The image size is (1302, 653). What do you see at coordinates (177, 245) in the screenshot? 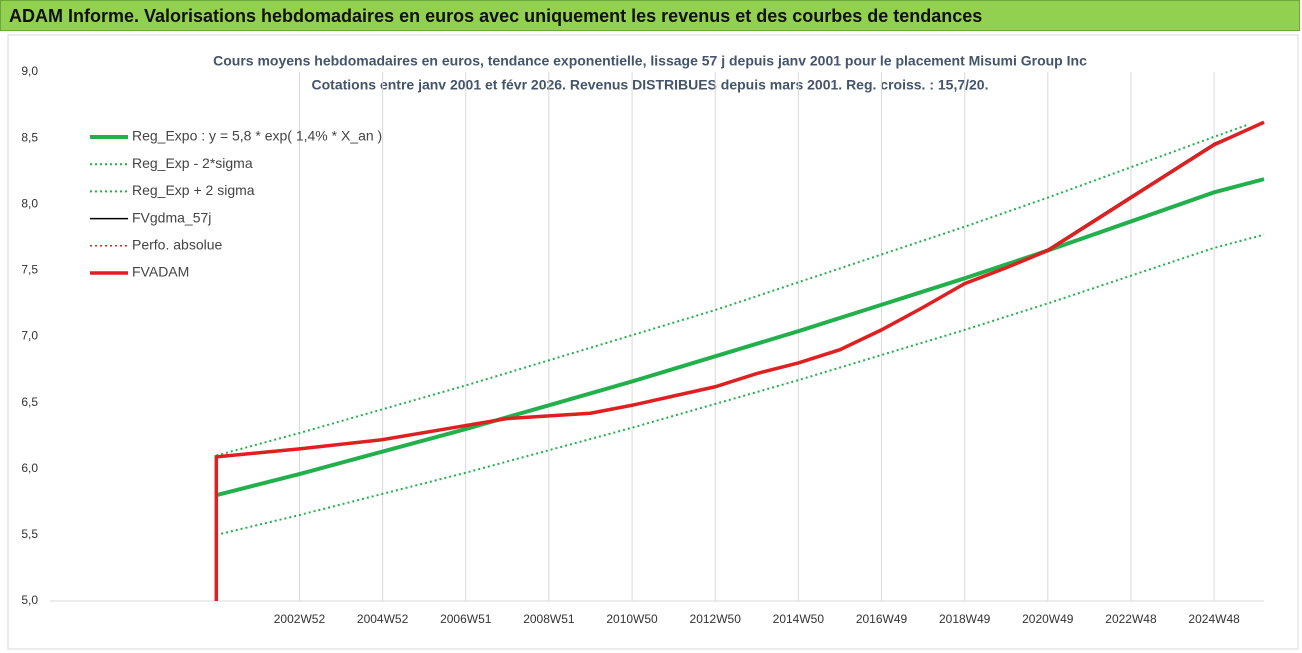
I see `legend-label: Perfo. absolue` at bounding box center [177, 245].